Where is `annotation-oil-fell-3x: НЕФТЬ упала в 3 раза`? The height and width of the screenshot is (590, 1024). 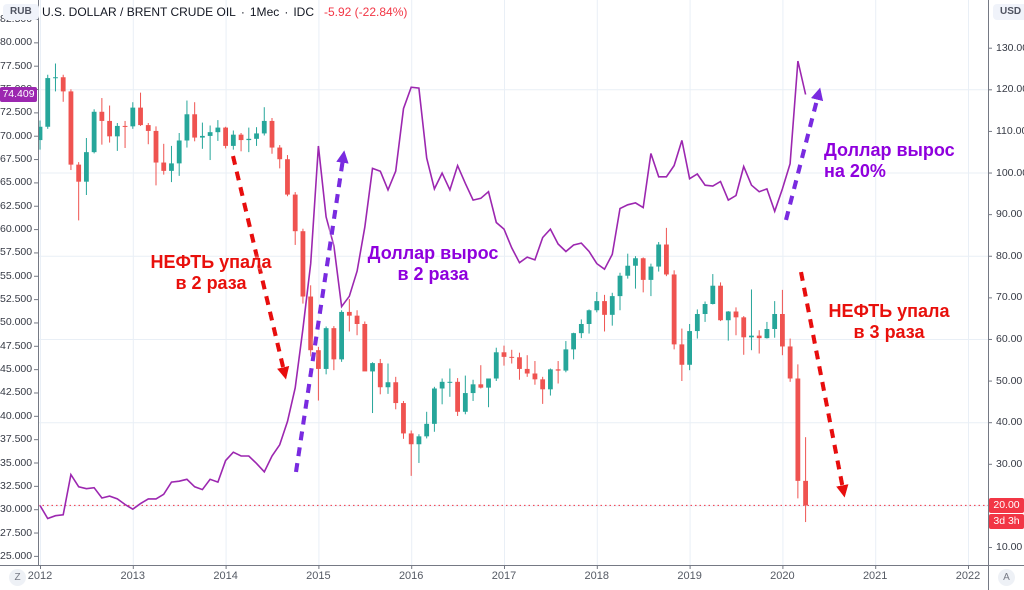 annotation-oil-fell-3x: НЕФТЬ упала в 3 раза is located at coordinates (889, 322).